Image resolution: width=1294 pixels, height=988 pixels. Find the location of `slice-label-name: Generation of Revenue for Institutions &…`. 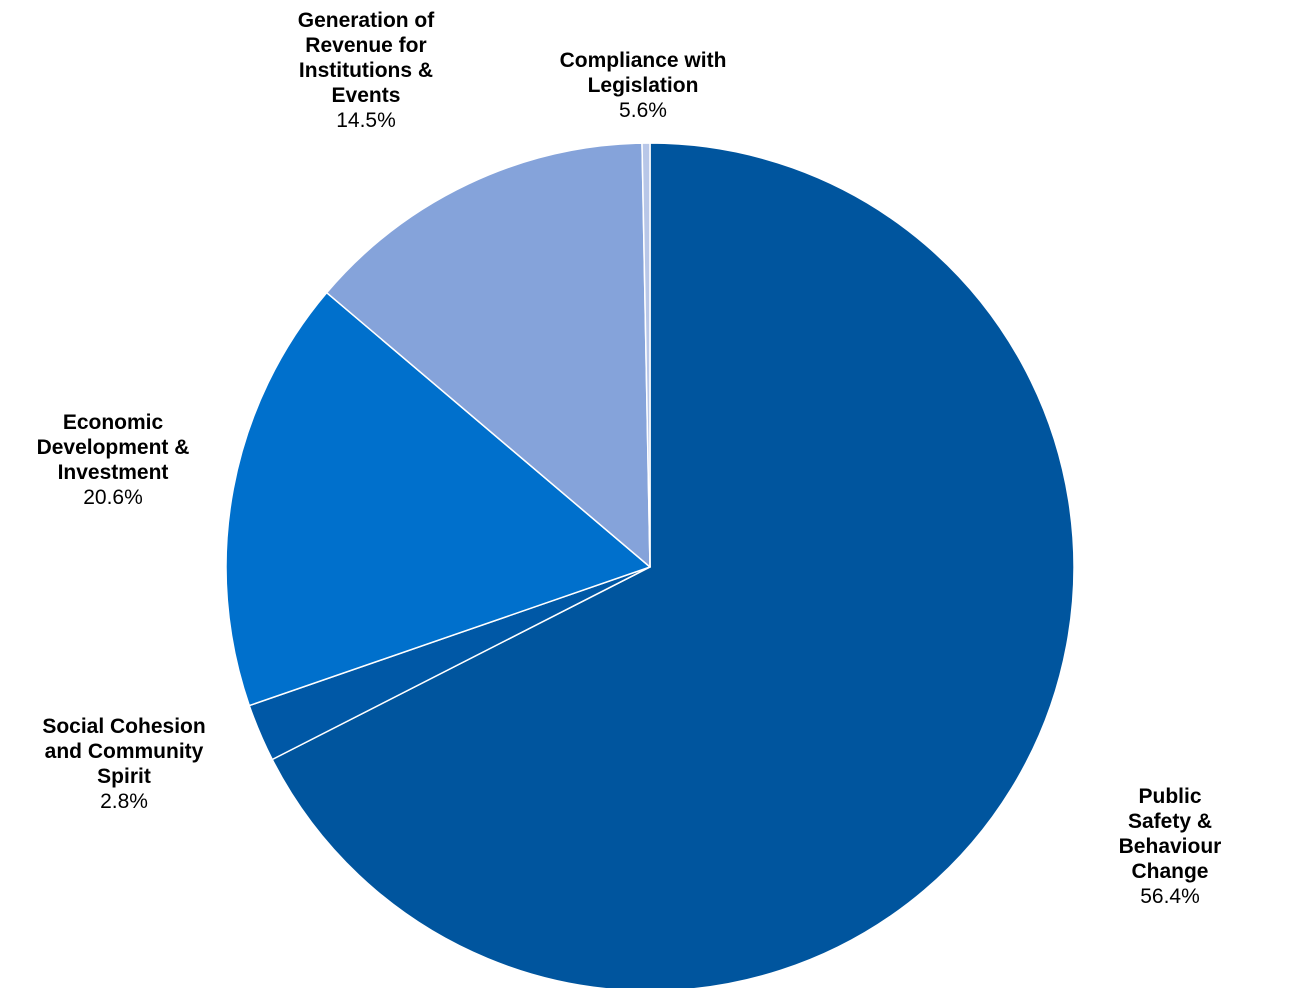

slice-label-name: Generation of Revenue for Institutions &… is located at coordinates (366, 58).